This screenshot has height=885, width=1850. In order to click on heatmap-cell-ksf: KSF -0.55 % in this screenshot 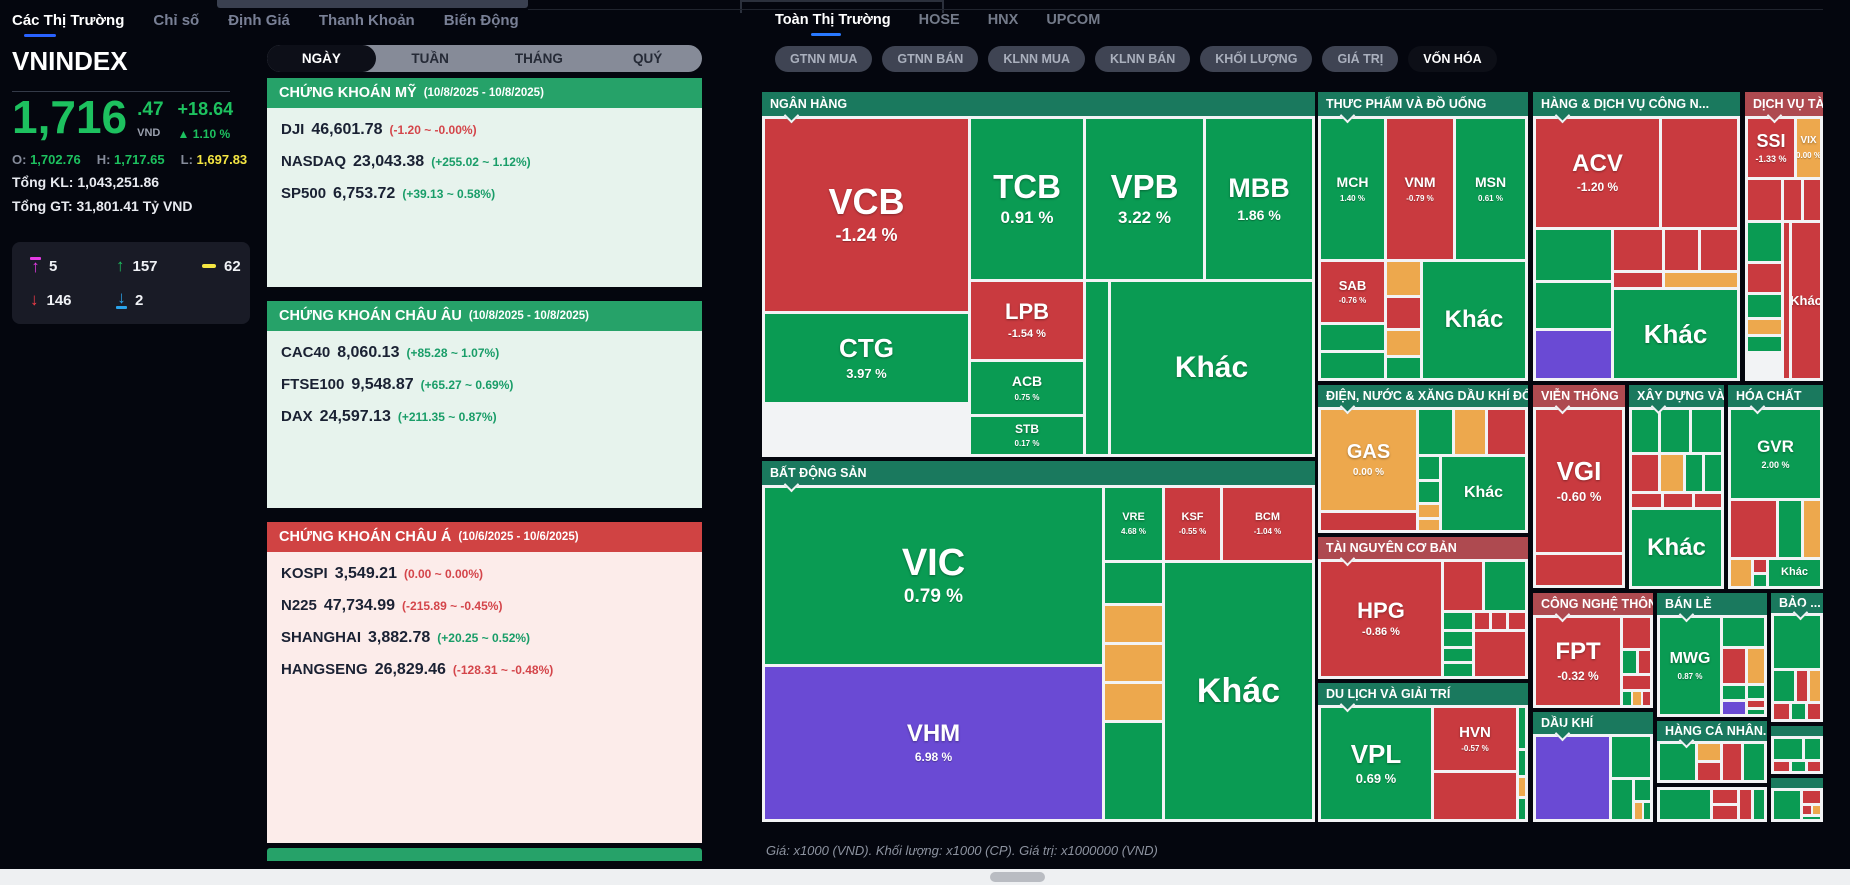, I will do `click(1192, 524)`.